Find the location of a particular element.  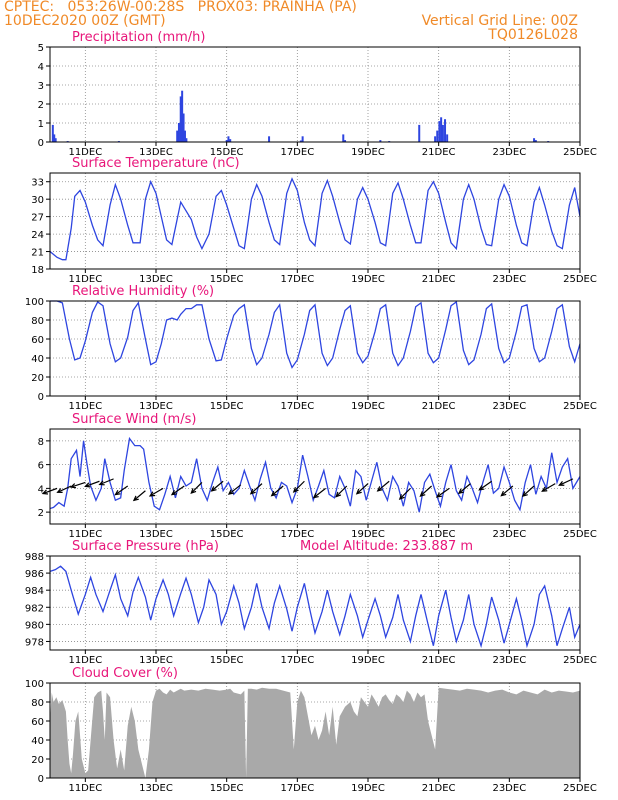

ytick-label: 988 is located at coordinates (34, 557).